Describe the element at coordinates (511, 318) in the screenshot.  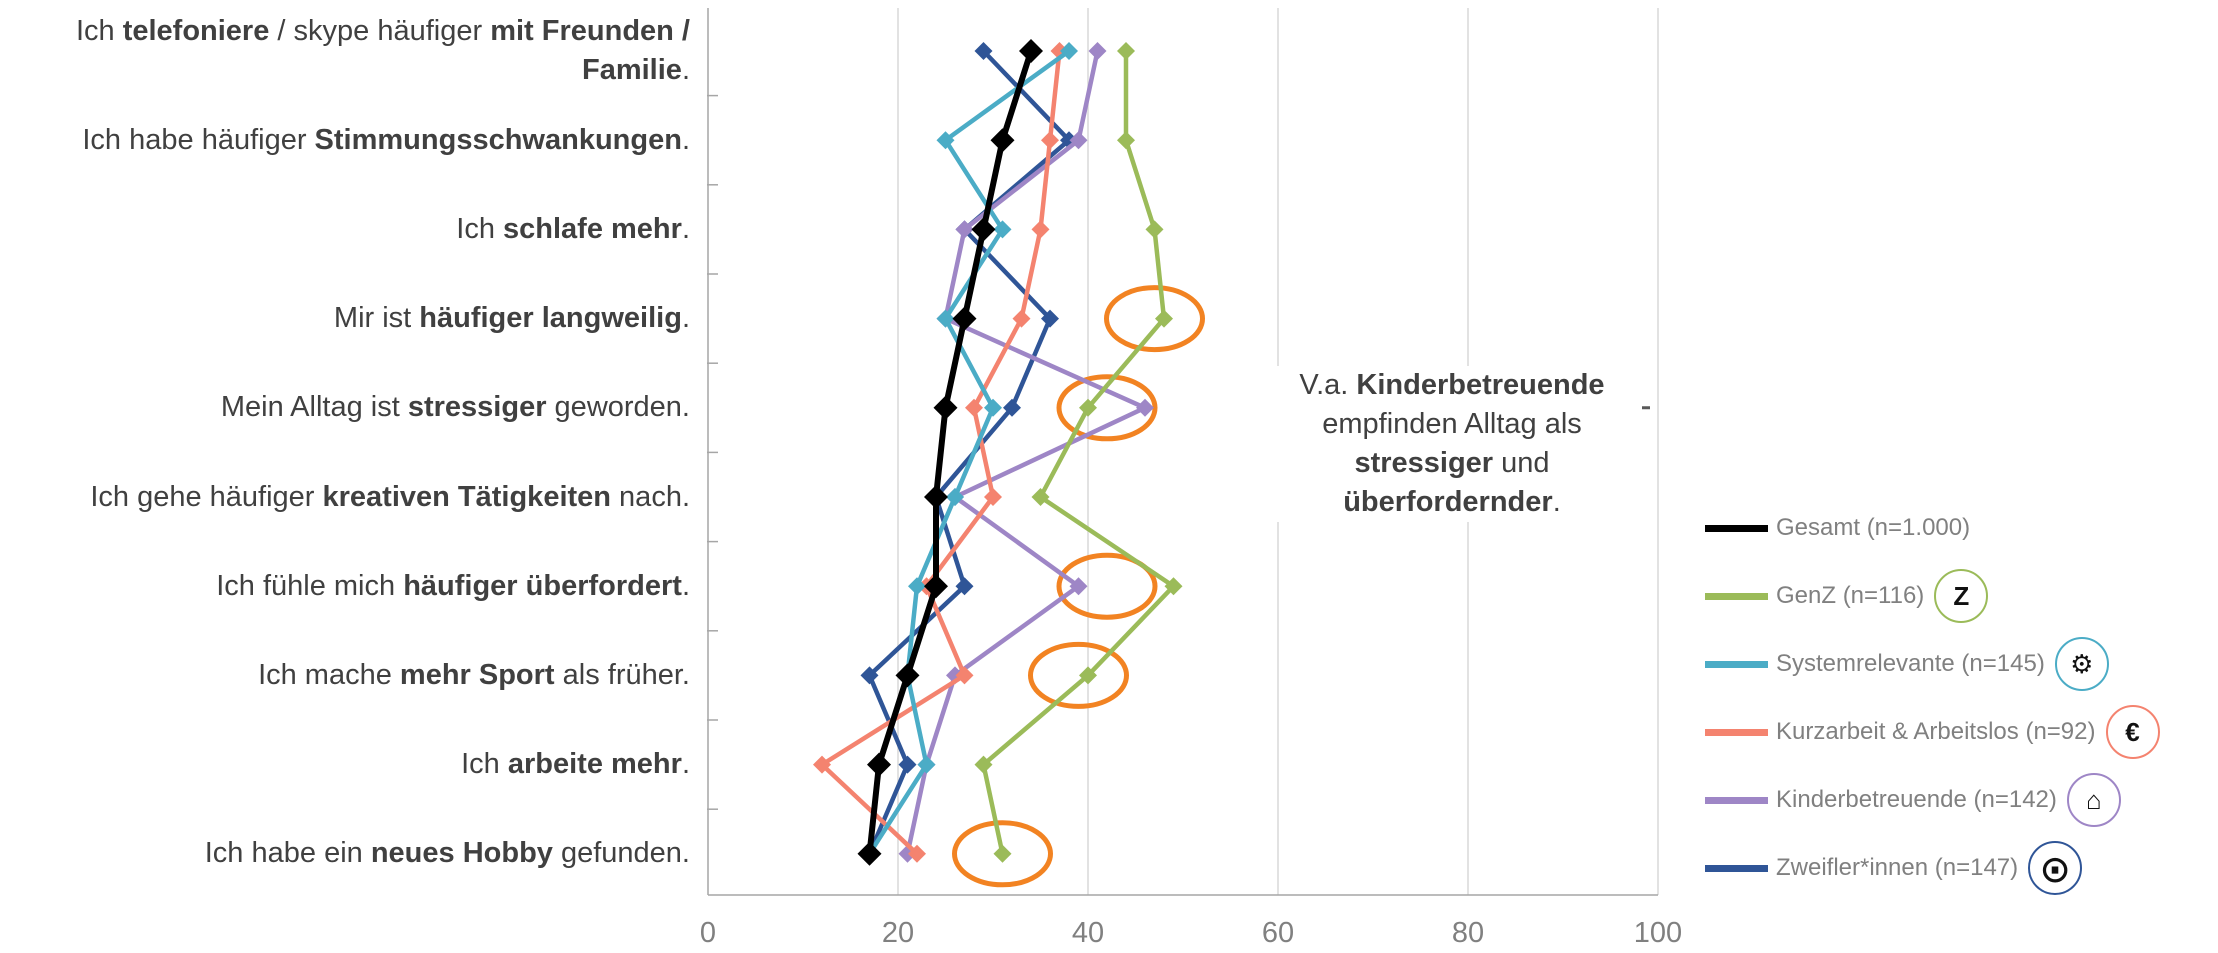
I see `category-label: Mir ist häufiger langweilig.` at that location.